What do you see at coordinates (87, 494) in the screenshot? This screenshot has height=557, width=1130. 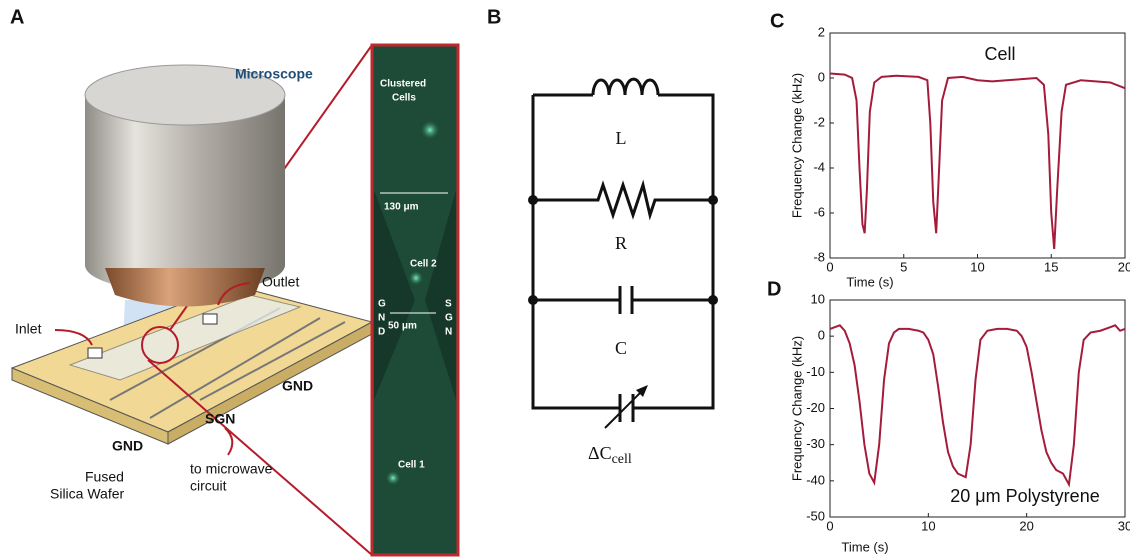 I see `wafer-label: Silica Wafer` at bounding box center [87, 494].